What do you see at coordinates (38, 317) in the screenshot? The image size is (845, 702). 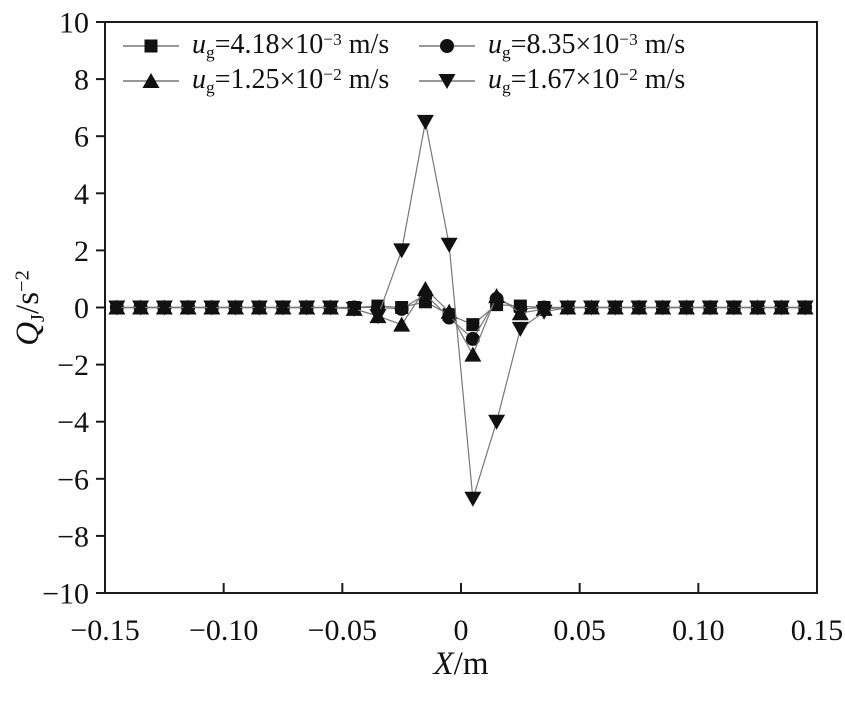 I see `y-title-subscript: J` at bounding box center [38, 317].